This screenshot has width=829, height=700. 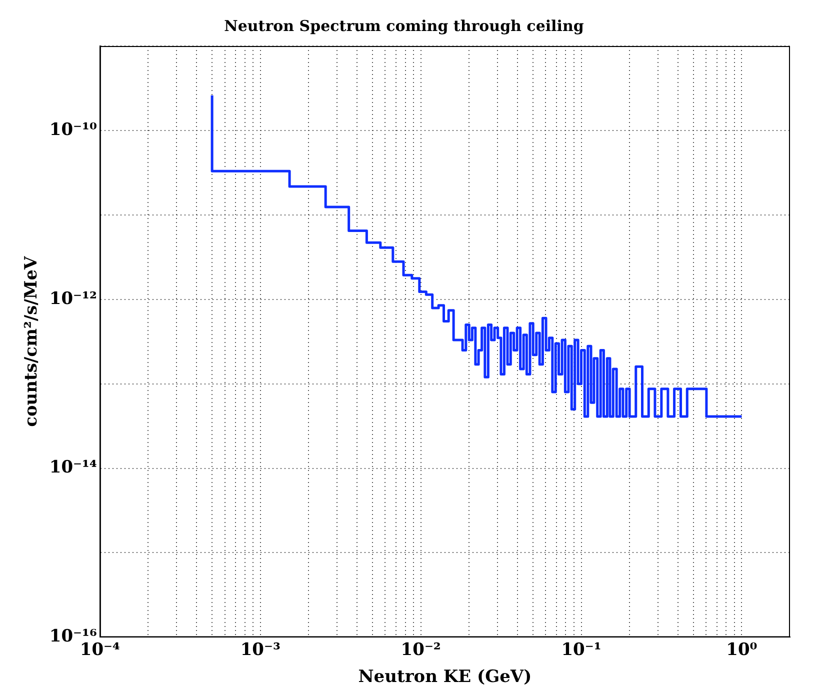 I want to click on x-tick-label: 10⁻¹, so click(x=581, y=650).